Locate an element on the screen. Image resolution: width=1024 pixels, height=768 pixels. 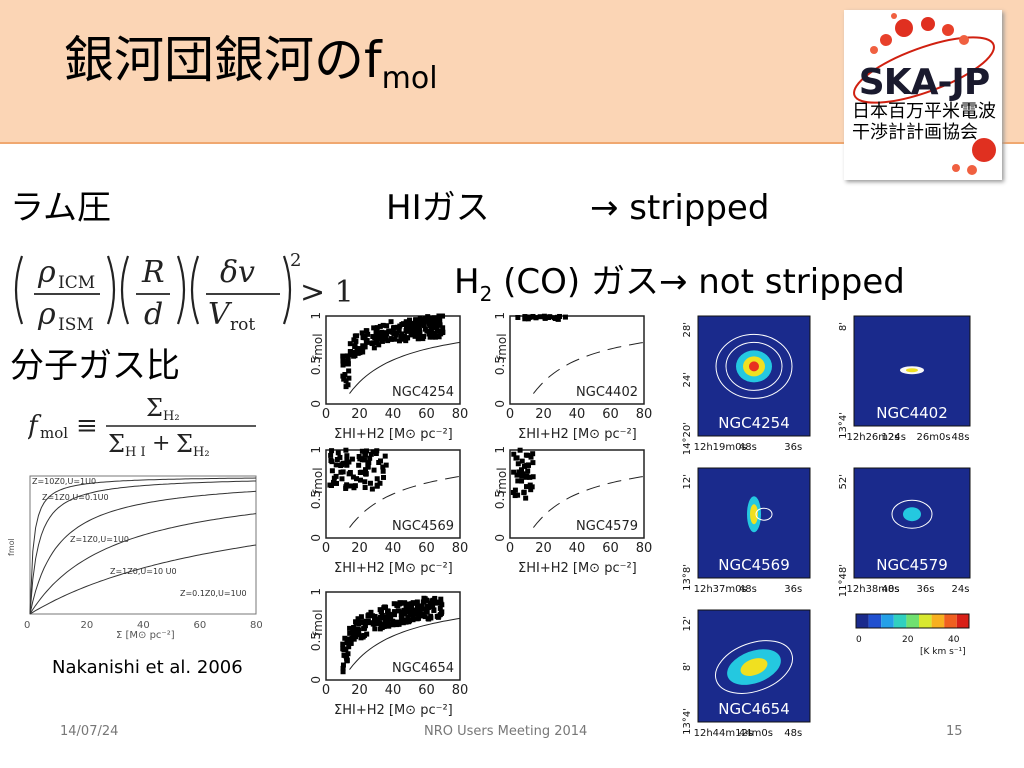
scatter-xtick: 20 is located at coordinates (359, 548).